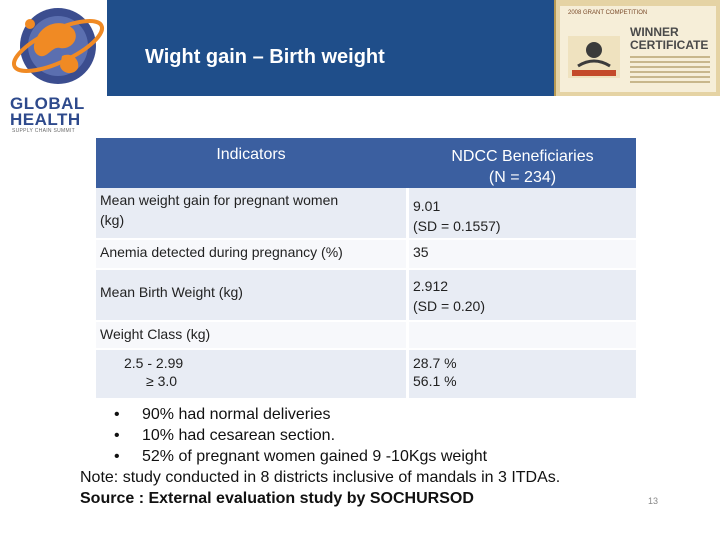 This screenshot has height=540, width=720. Describe the element at coordinates (251, 374) in the screenshot. I see `indicator-cell: 2.5 - 2.99 ≥ 3.0` at that location.